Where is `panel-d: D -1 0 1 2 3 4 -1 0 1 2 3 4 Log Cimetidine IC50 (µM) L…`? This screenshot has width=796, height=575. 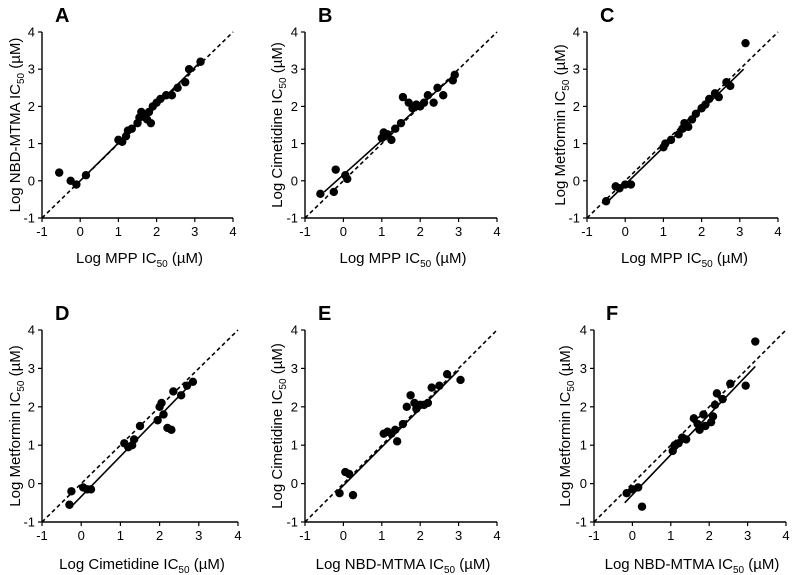 panel-d: D -1 0 1 2 3 4 -1 0 1 2 3 4 Log Cimetidine IC50 (µM) L… is located at coordinates (124, 439).